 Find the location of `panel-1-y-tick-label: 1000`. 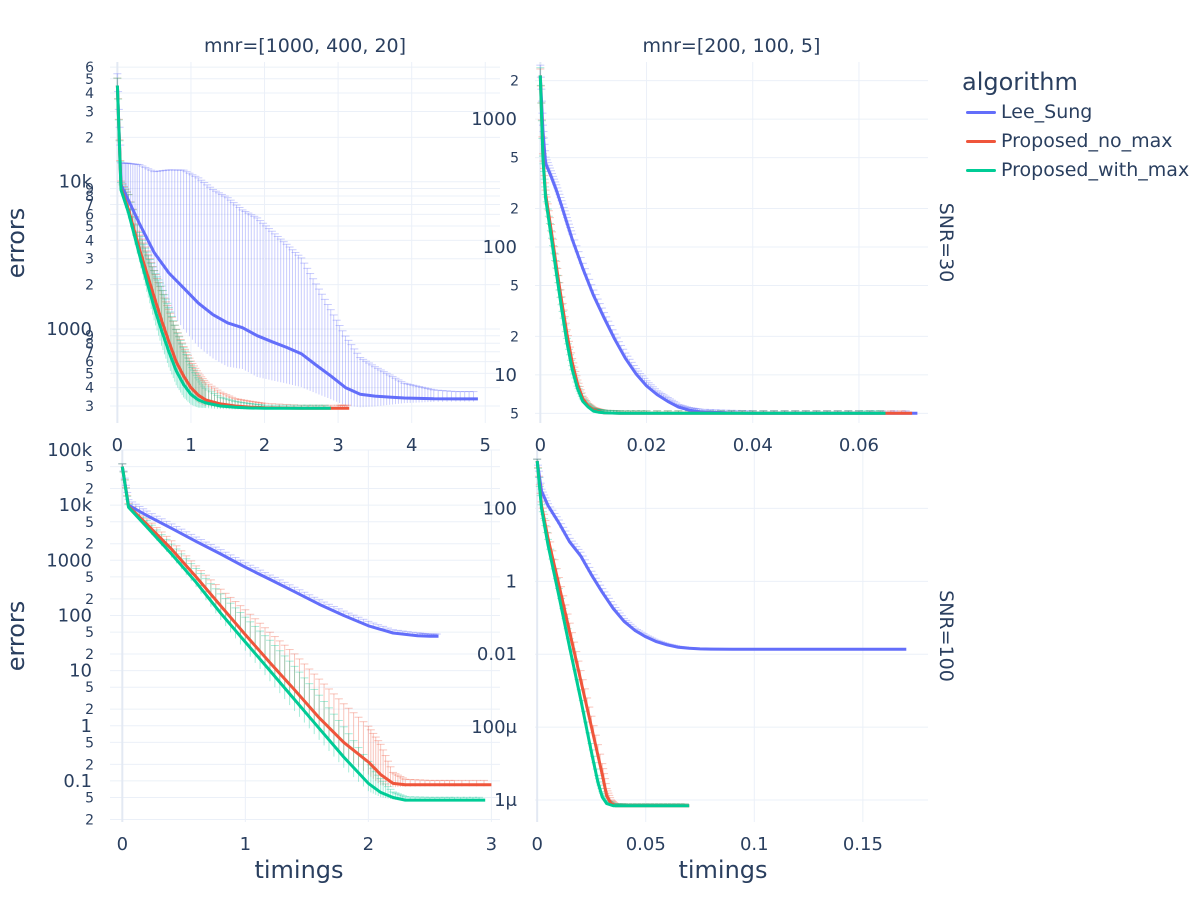

panel-1-y-tick-label: 1000 is located at coordinates (494, 119).